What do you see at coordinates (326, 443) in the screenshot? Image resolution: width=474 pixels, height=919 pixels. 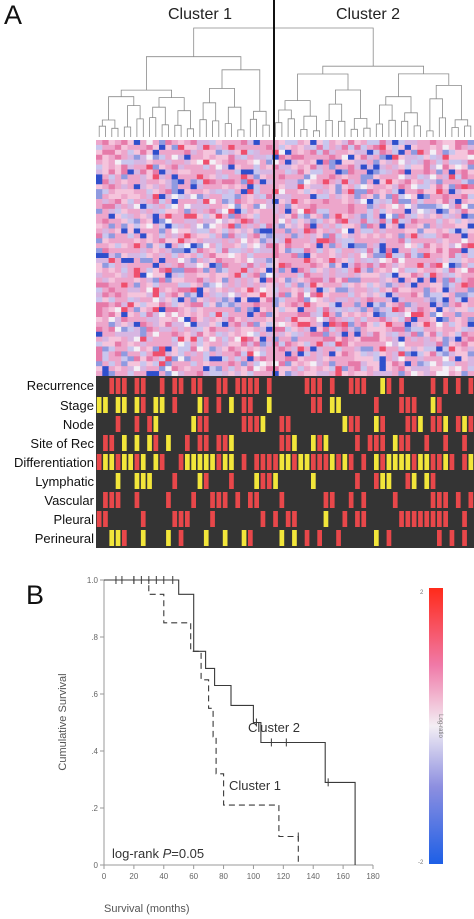 I see `annotation-cell-site-of-rec` at bounding box center [326, 443].